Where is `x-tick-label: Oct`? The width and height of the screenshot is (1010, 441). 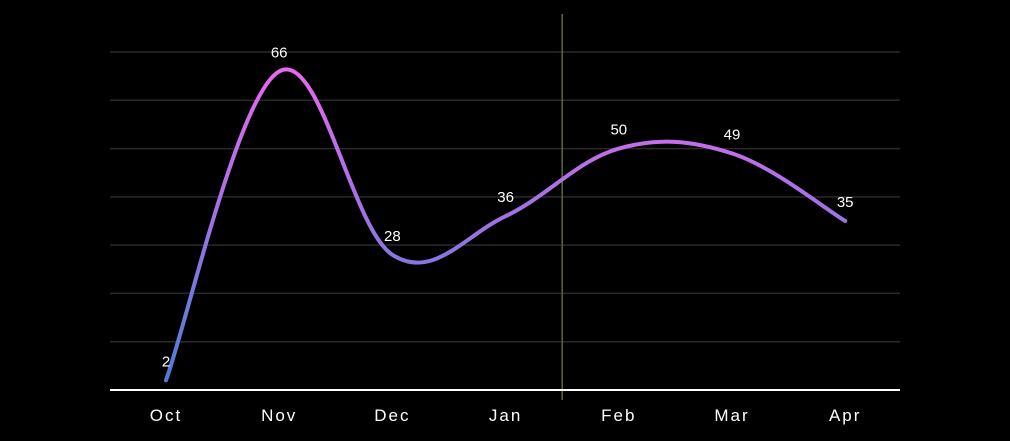 x-tick-label: Oct is located at coordinates (166, 415).